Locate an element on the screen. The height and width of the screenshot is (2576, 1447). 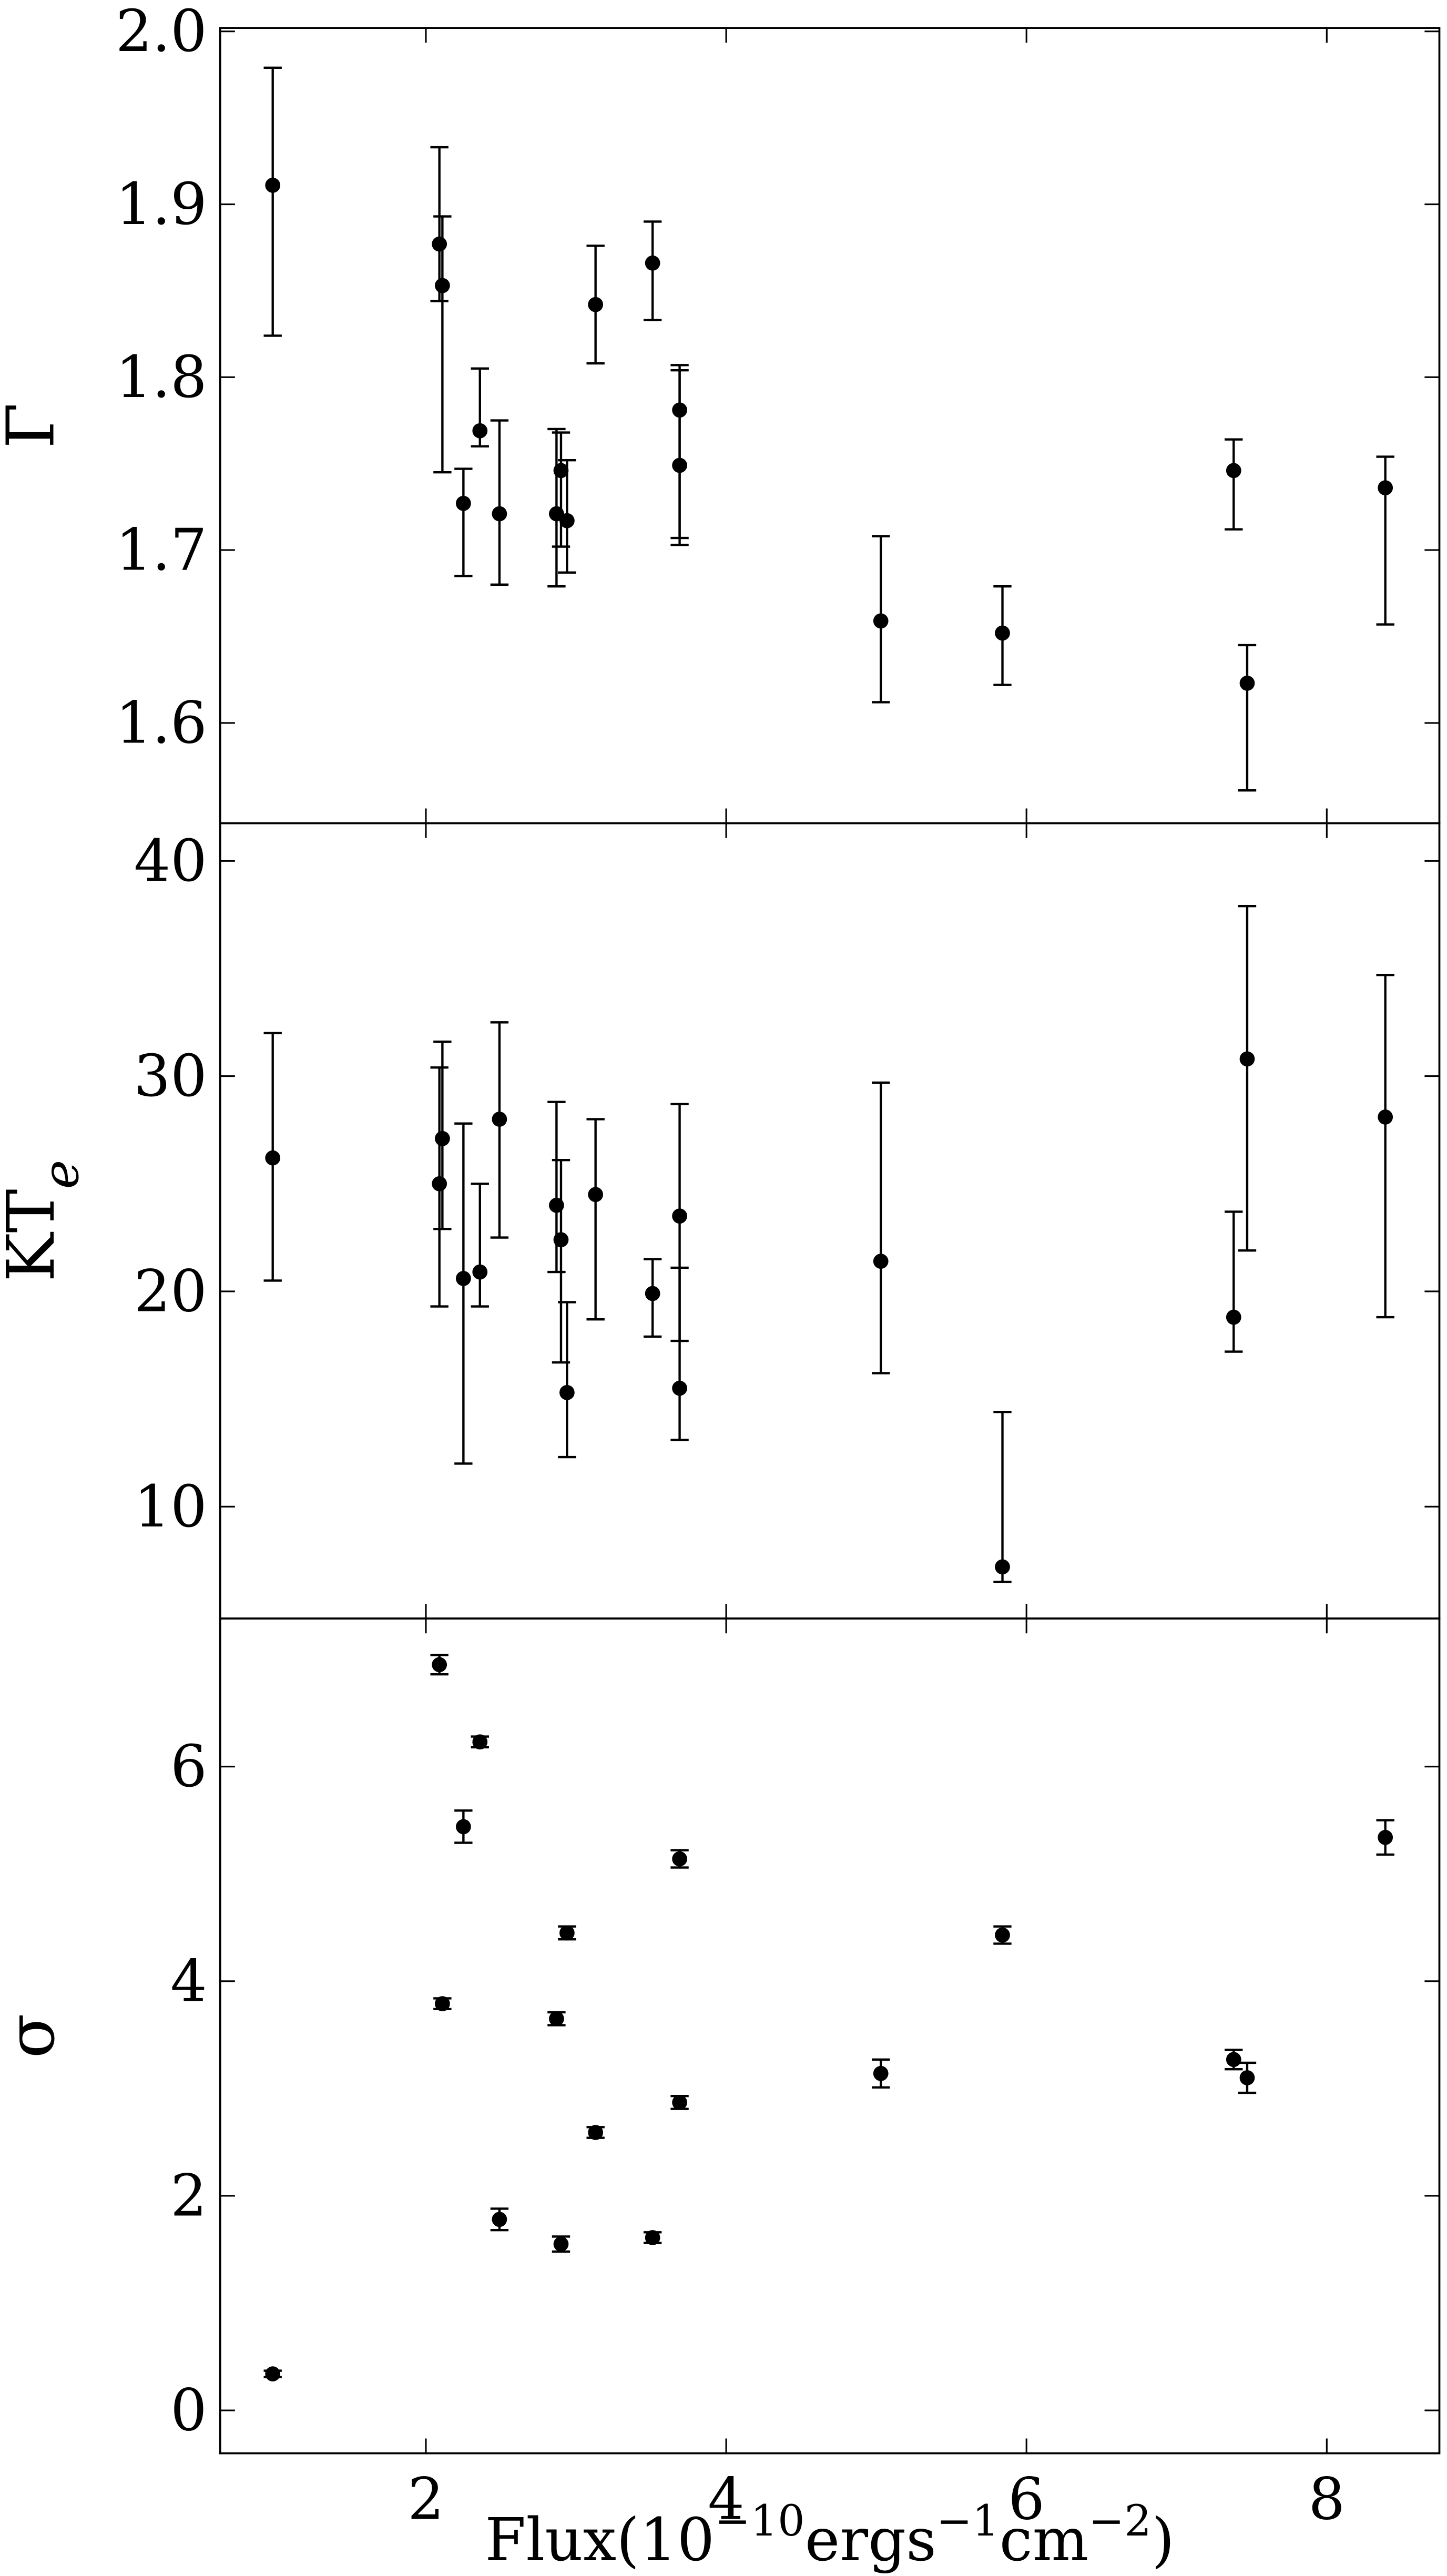
x-axis-label-part: −2 is located at coordinates (1120, 2521).